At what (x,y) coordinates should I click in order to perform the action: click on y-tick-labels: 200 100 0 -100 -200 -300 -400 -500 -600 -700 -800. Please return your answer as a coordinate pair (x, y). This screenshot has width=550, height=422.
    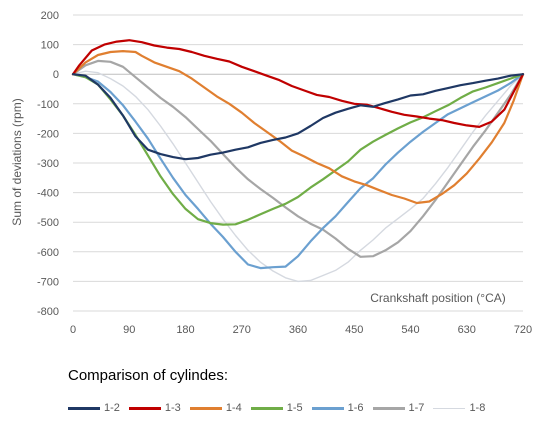
    Looking at the image, I should click on (48, 164).